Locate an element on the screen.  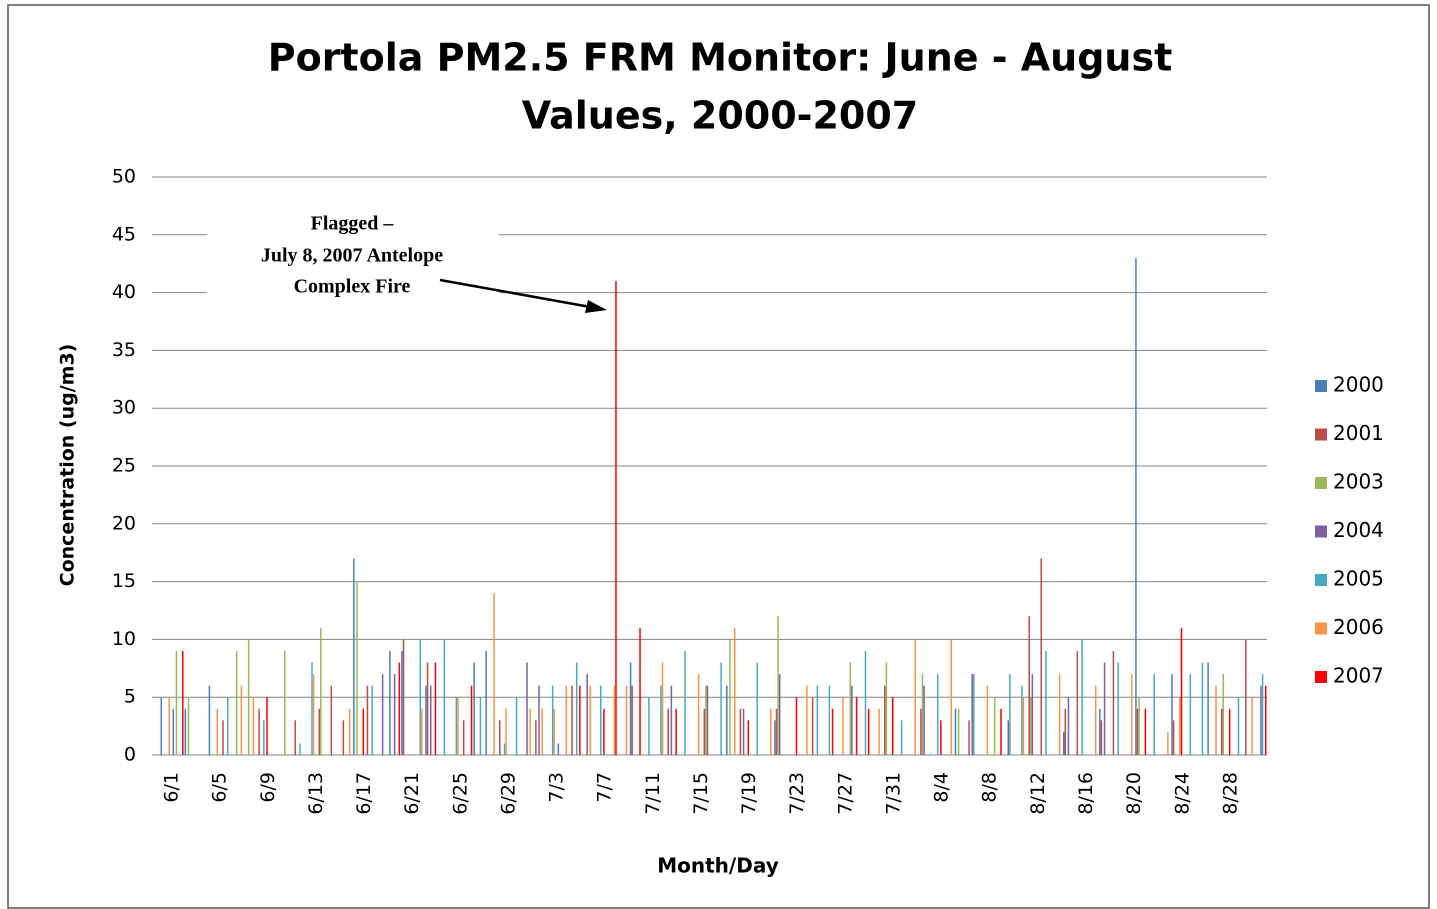
x-tick-label: 6/17 is located at coordinates (364, 793).